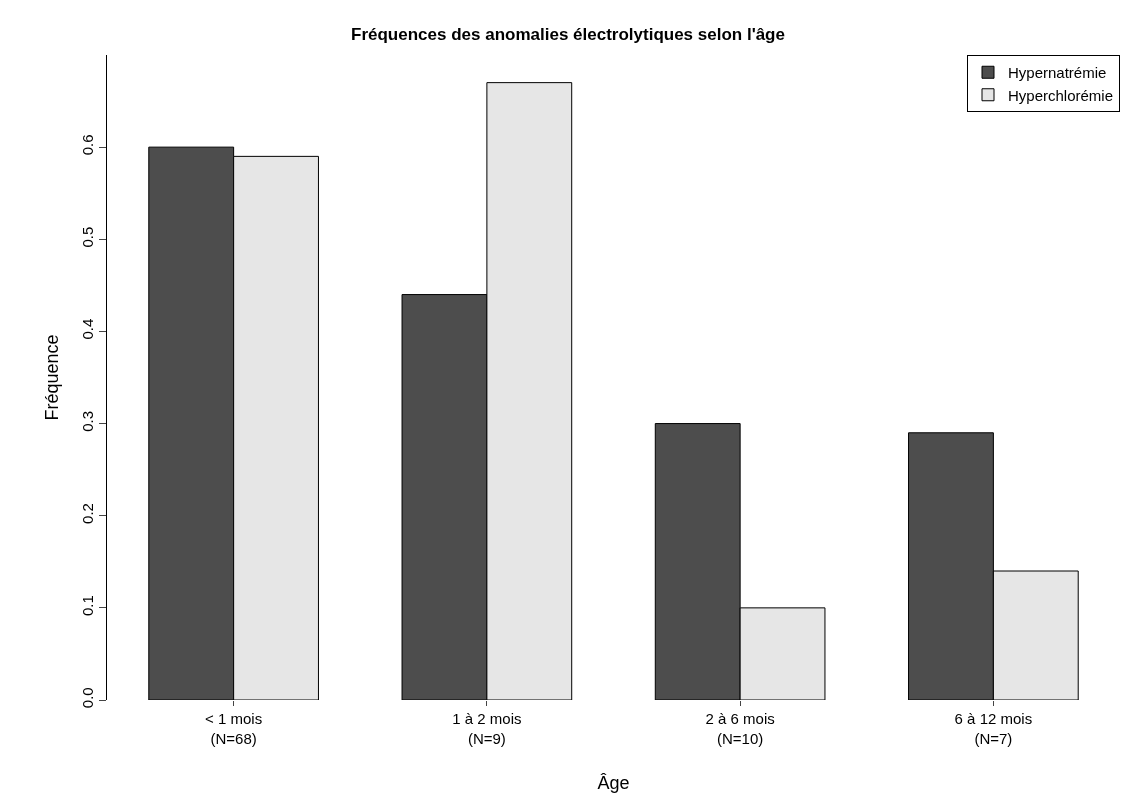  What do you see at coordinates (1061, 95) in the screenshot?
I see `legend-label: Hyperchlorémie` at bounding box center [1061, 95].